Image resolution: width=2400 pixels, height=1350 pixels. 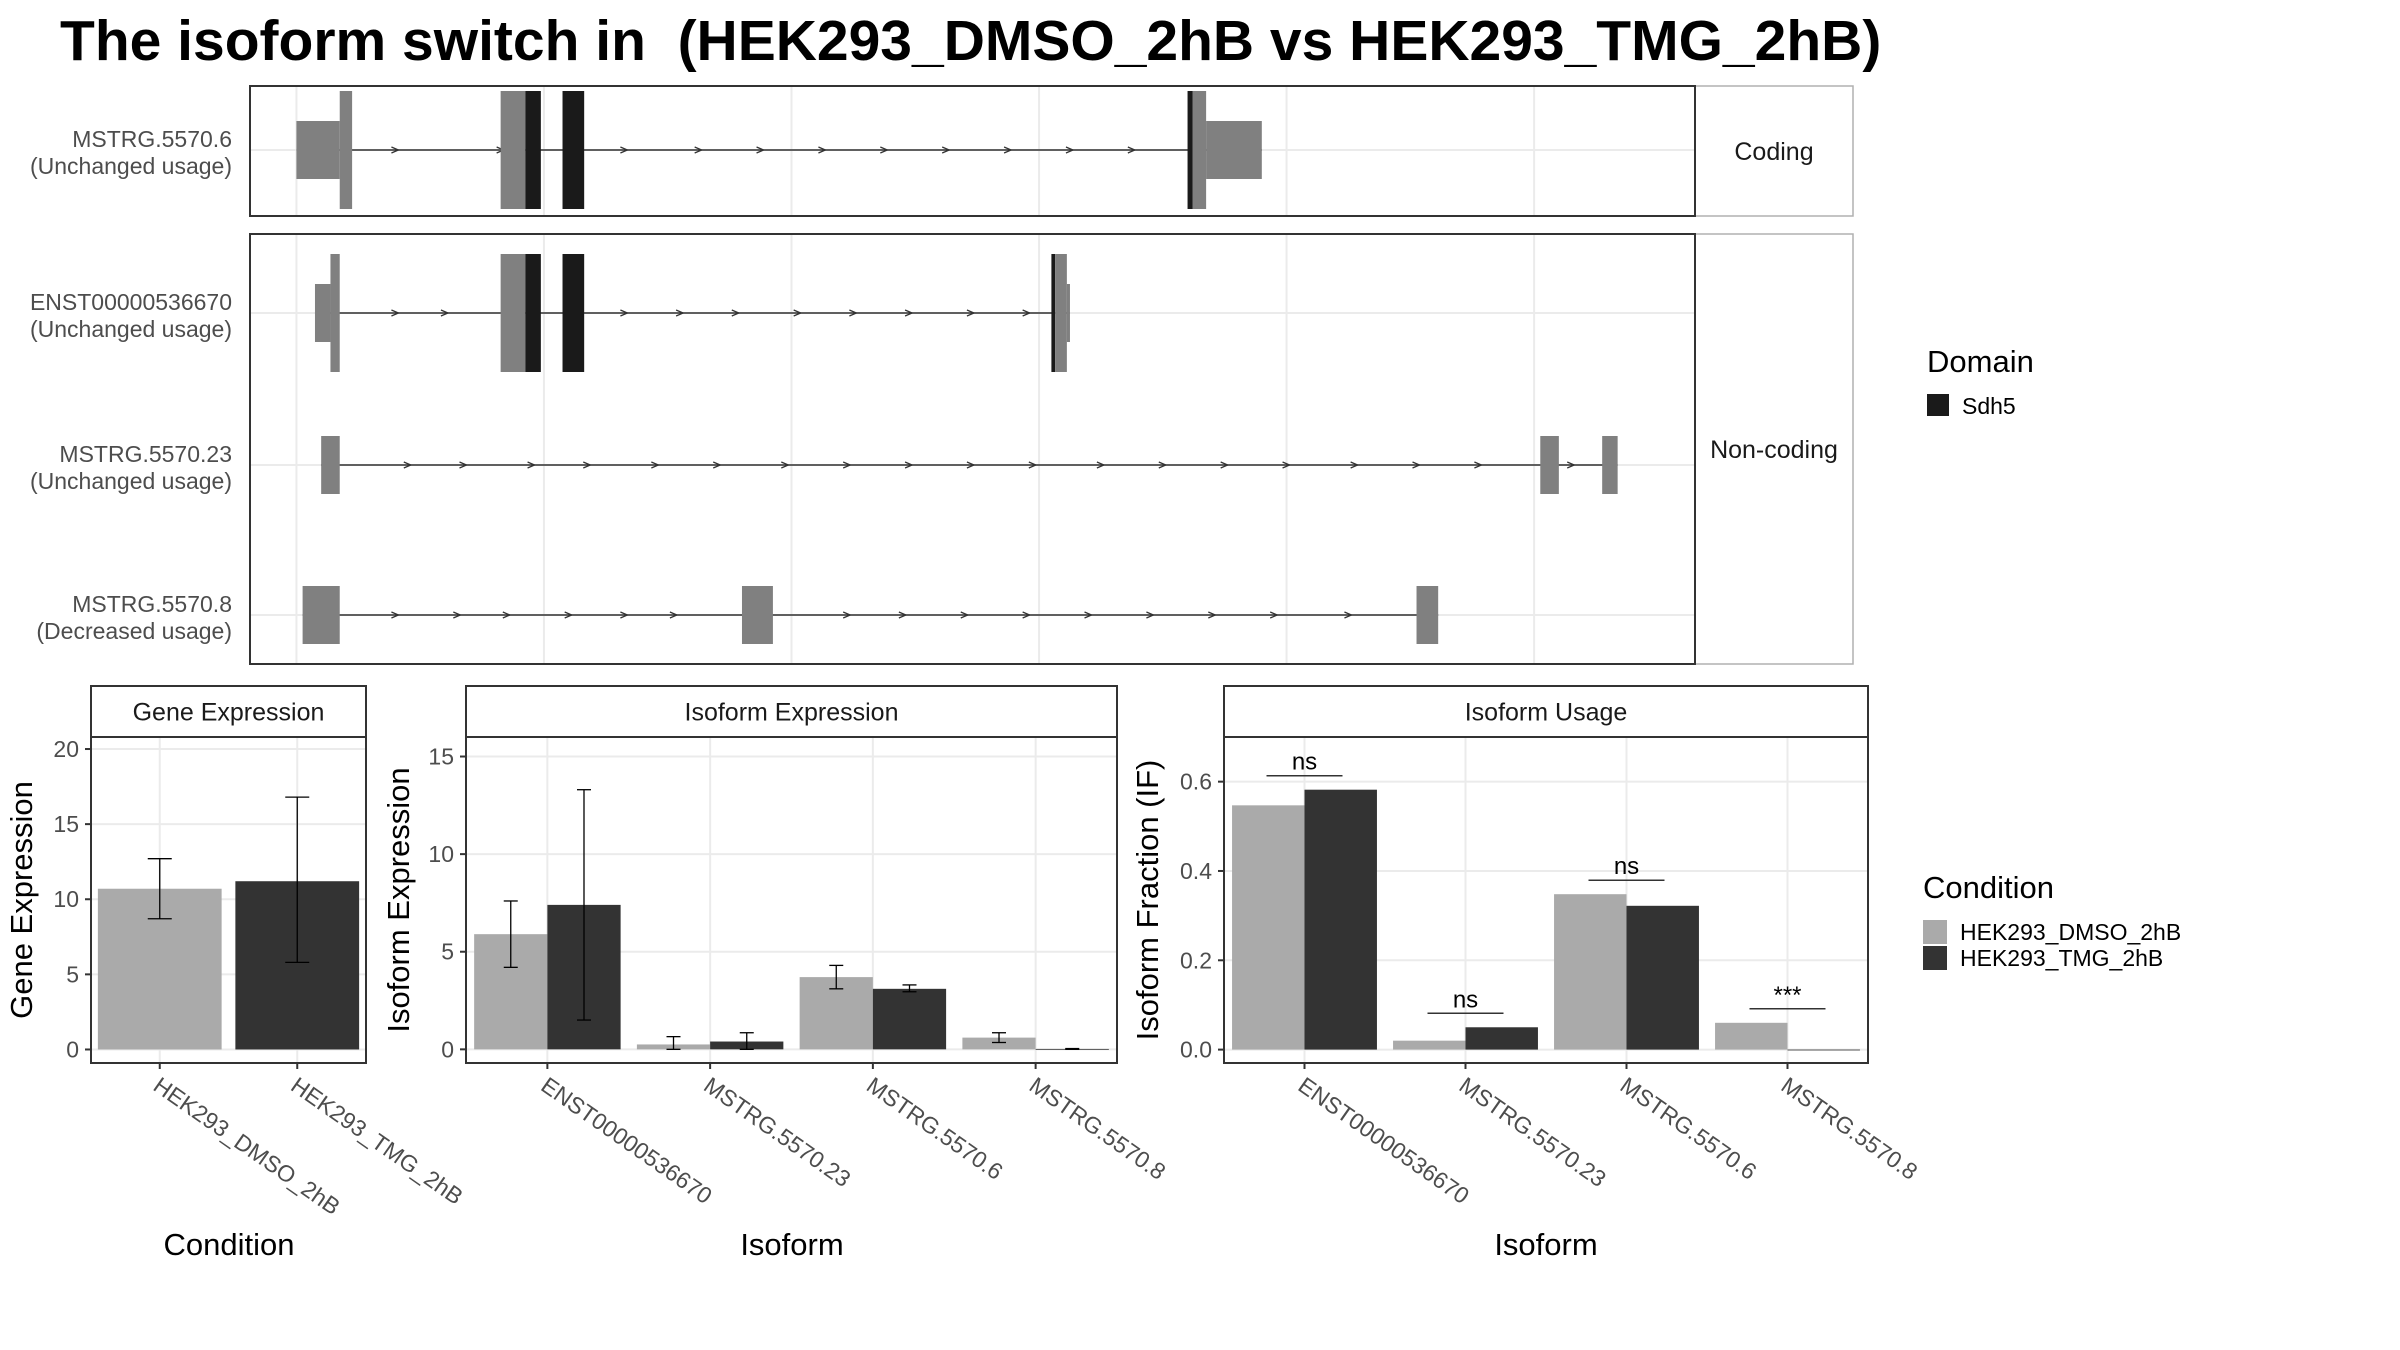 I want to click on isoform-usage-label: (Decreased usage), so click(x=134, y=631).